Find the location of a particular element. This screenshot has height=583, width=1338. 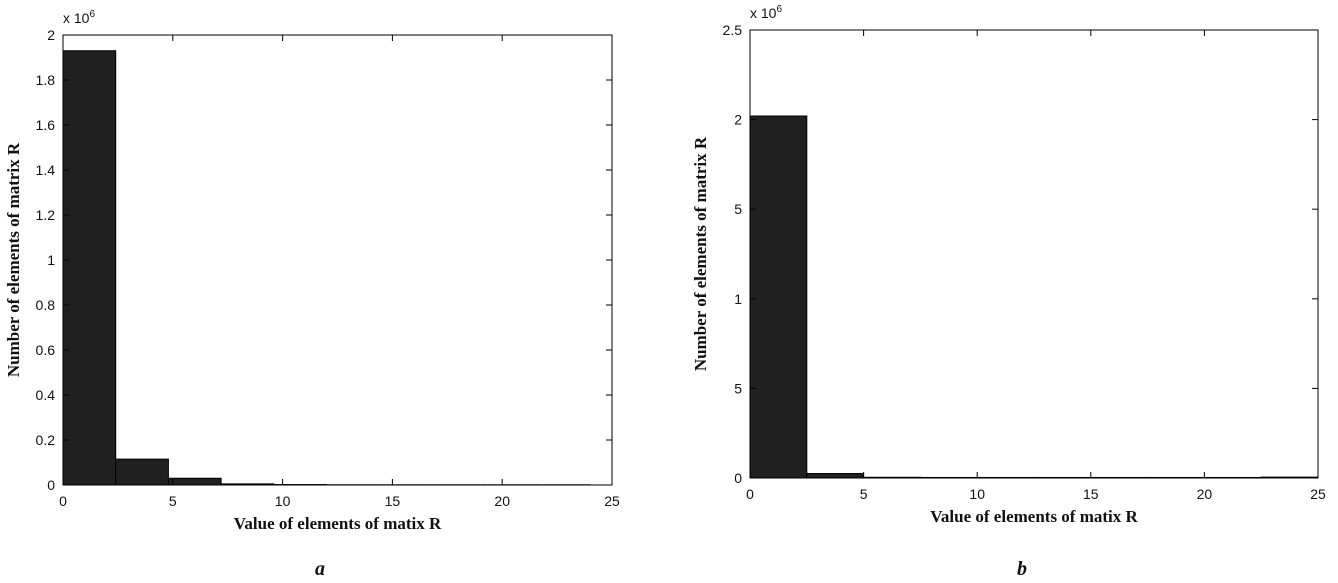

panel-caption: b is located at coordinates (1022, 569).